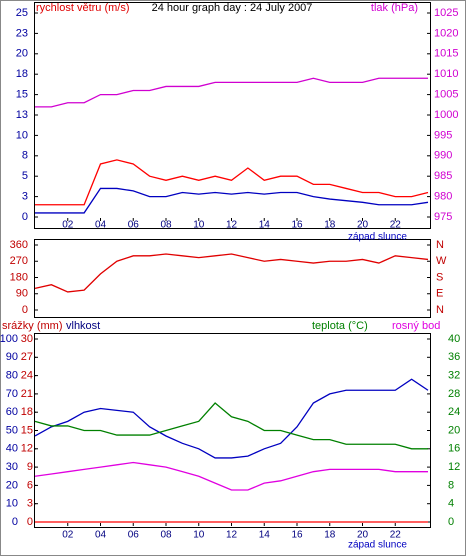 The image size is (466, 556). Describe the element at coordinates (19, 277) in the screenshot. I see `y-tick-label: 180` at that location.